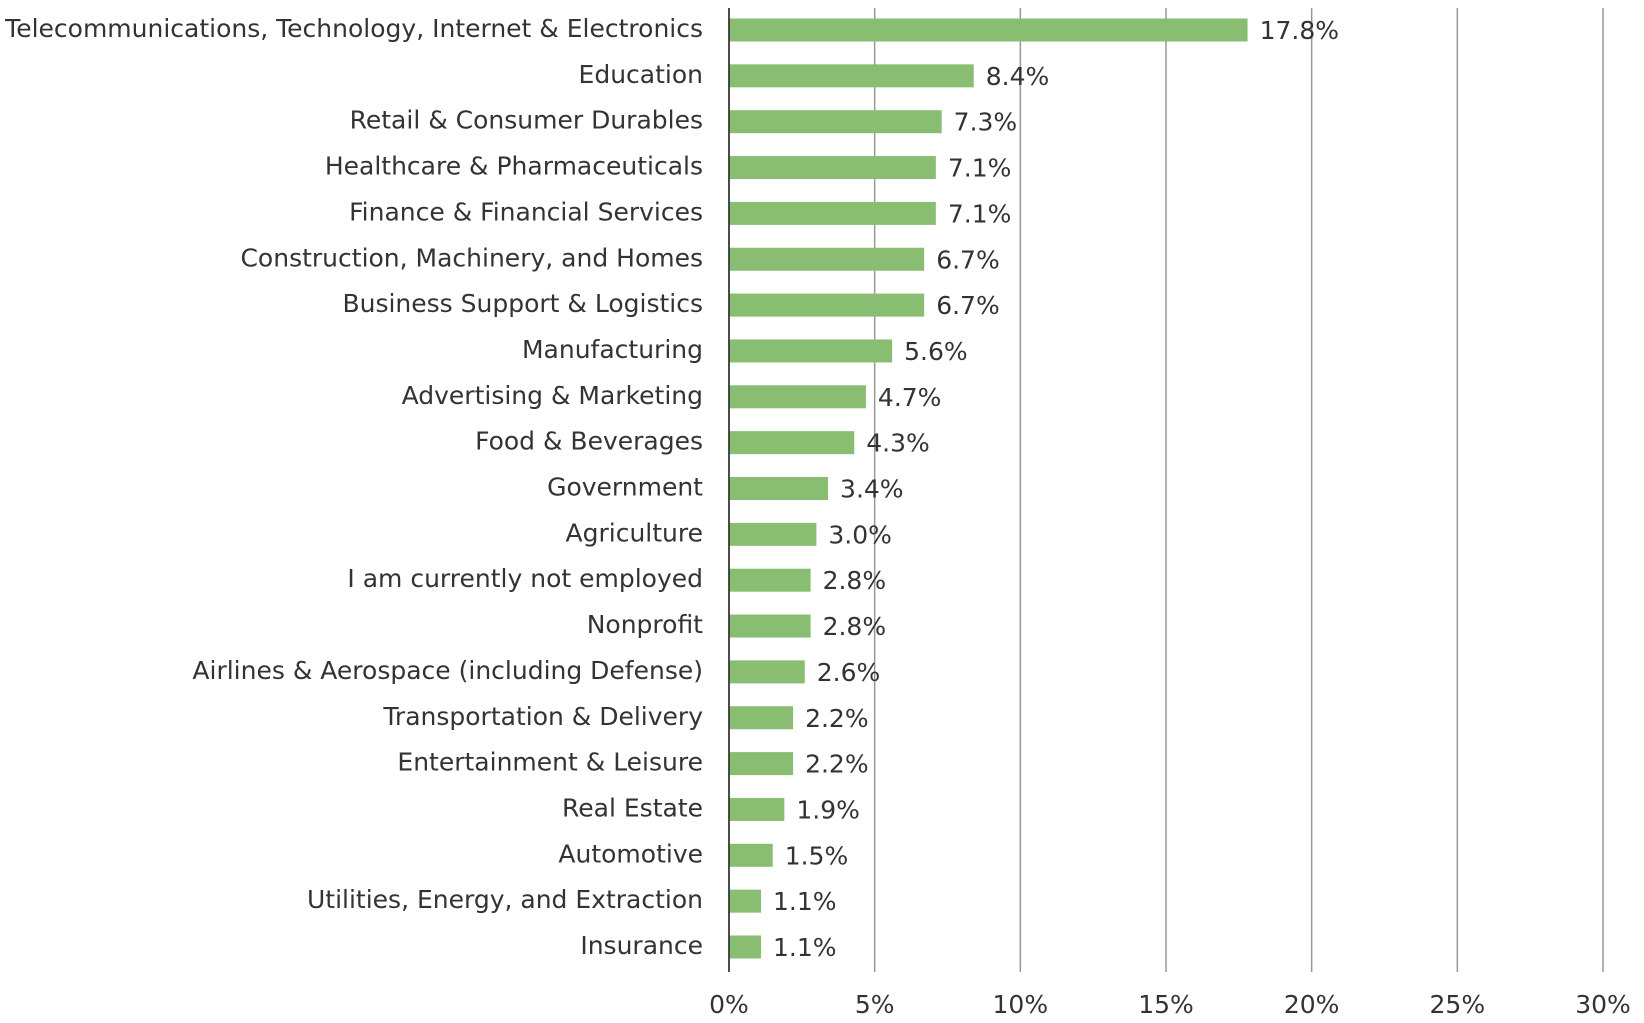 The height and width of the screenshot is (1023, 1644). What do you see at coordinates (1021, 1004) in the screenshot?
I see `x-tick-label: 10%` at bounding box center [1021, 1004].